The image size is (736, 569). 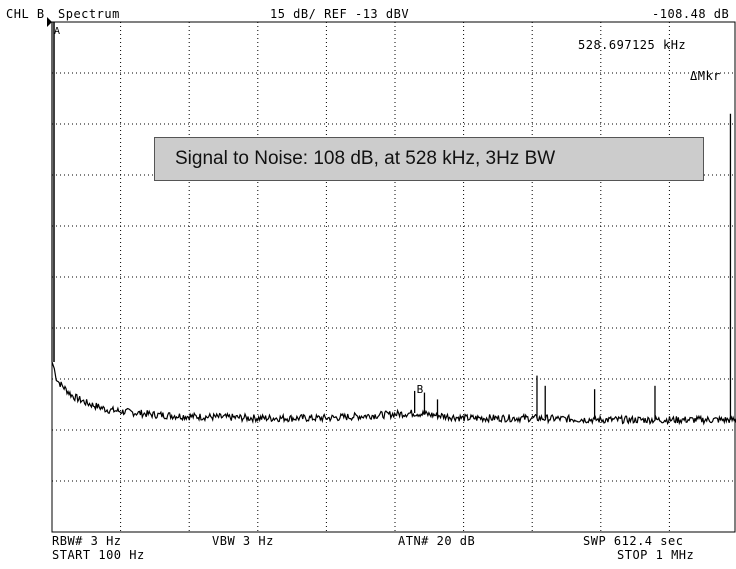 What do you see at coordinates (656, 555) in the screenshot?
I see `stop-frequency: STOP 1 MHz` at bounding box center [656, 555].